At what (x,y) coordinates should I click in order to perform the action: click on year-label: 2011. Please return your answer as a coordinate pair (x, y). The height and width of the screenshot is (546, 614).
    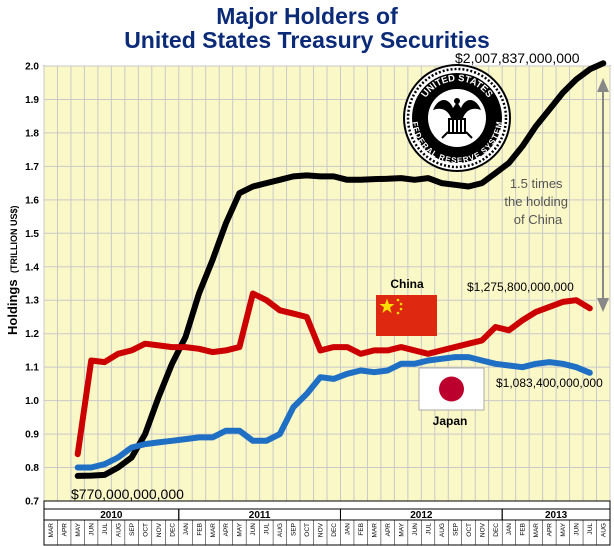
    Looking at the image, I should click on (260, 515).